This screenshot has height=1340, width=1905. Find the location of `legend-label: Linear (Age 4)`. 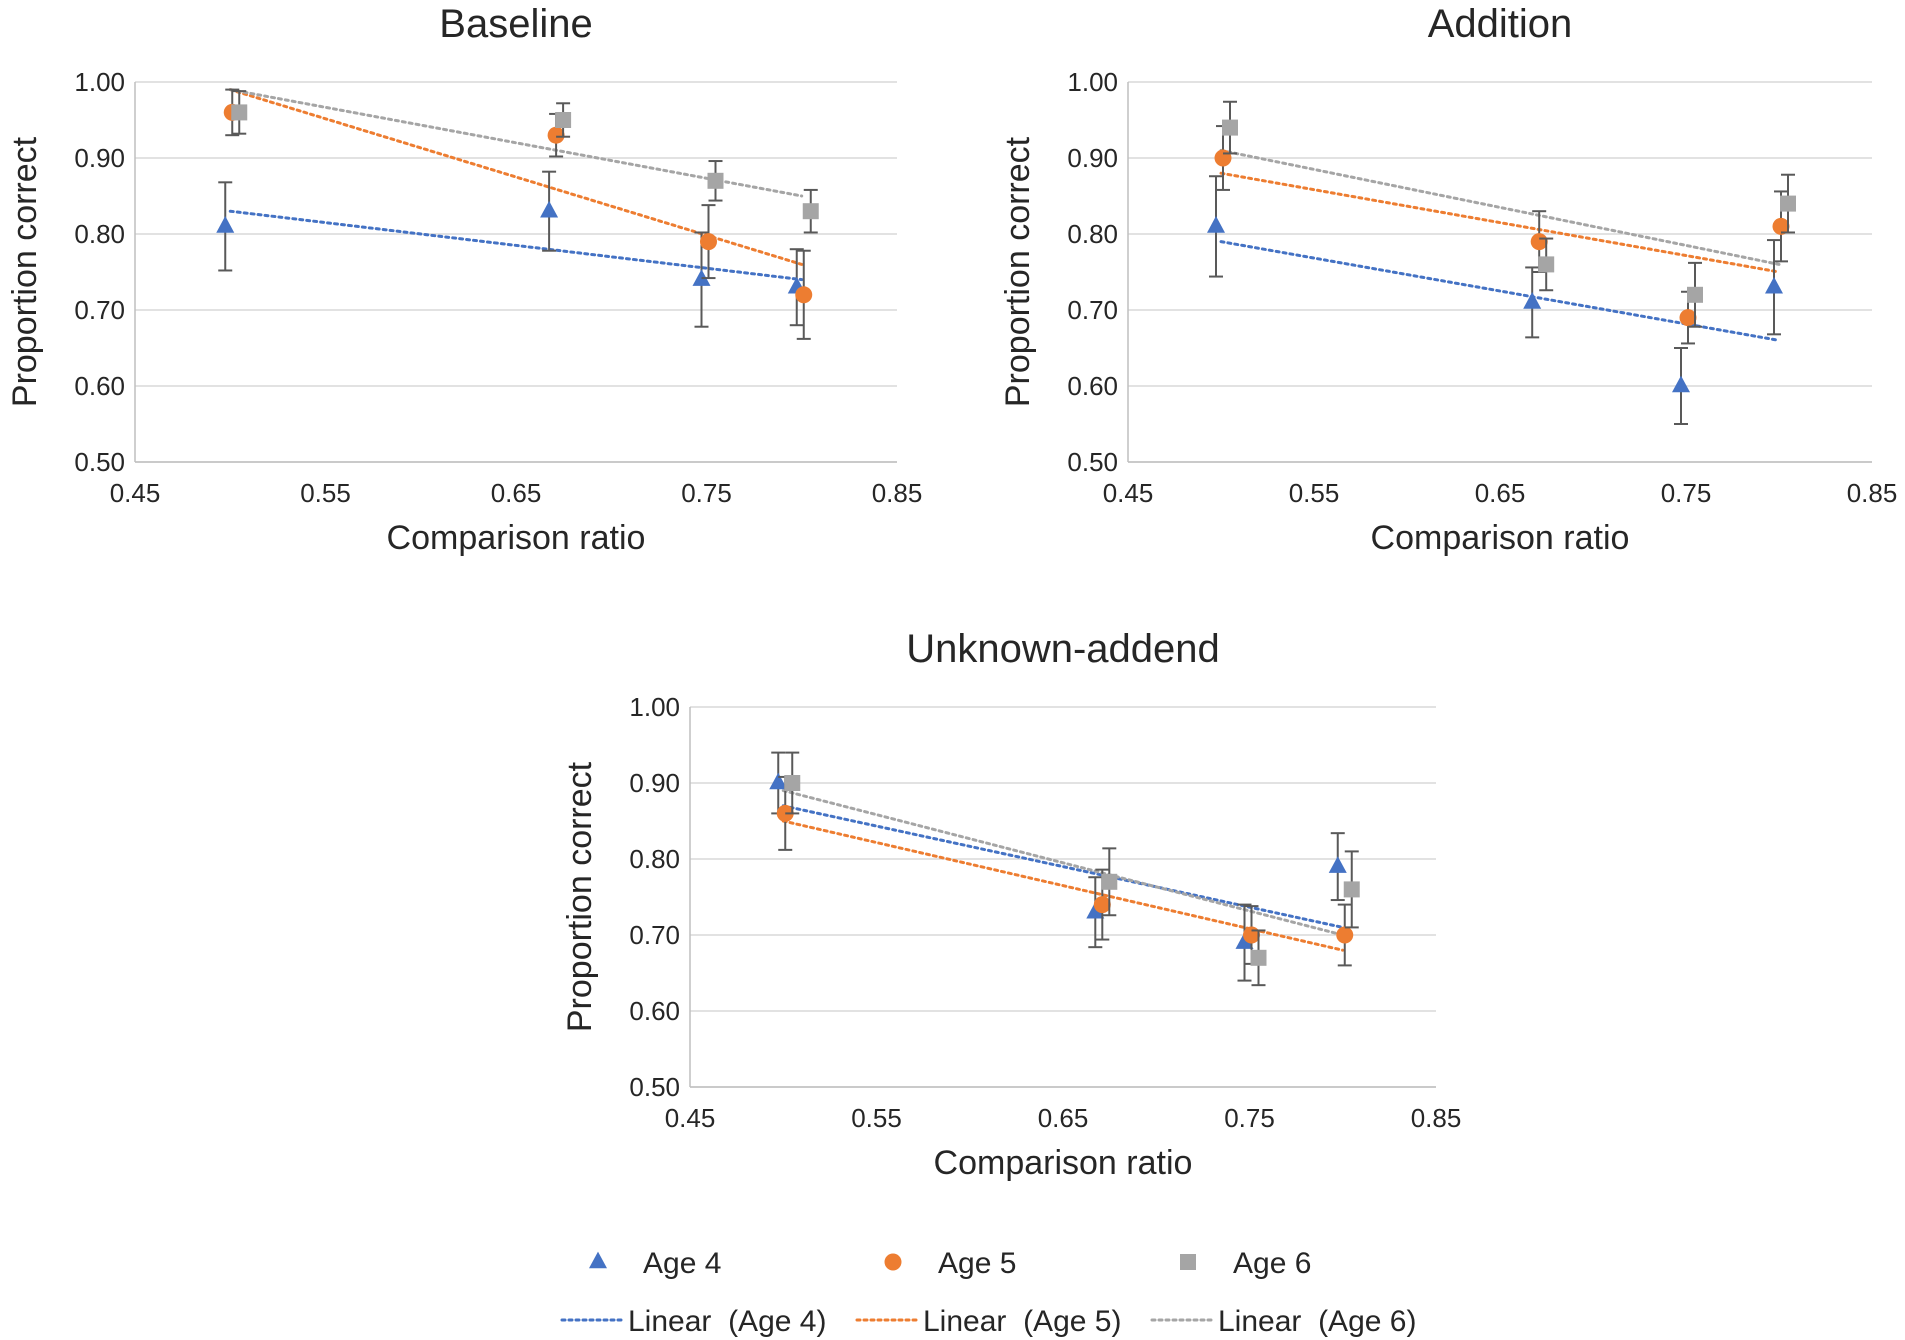

legend-label: Linear (Age 4) is located at coordinates (727, 1321).